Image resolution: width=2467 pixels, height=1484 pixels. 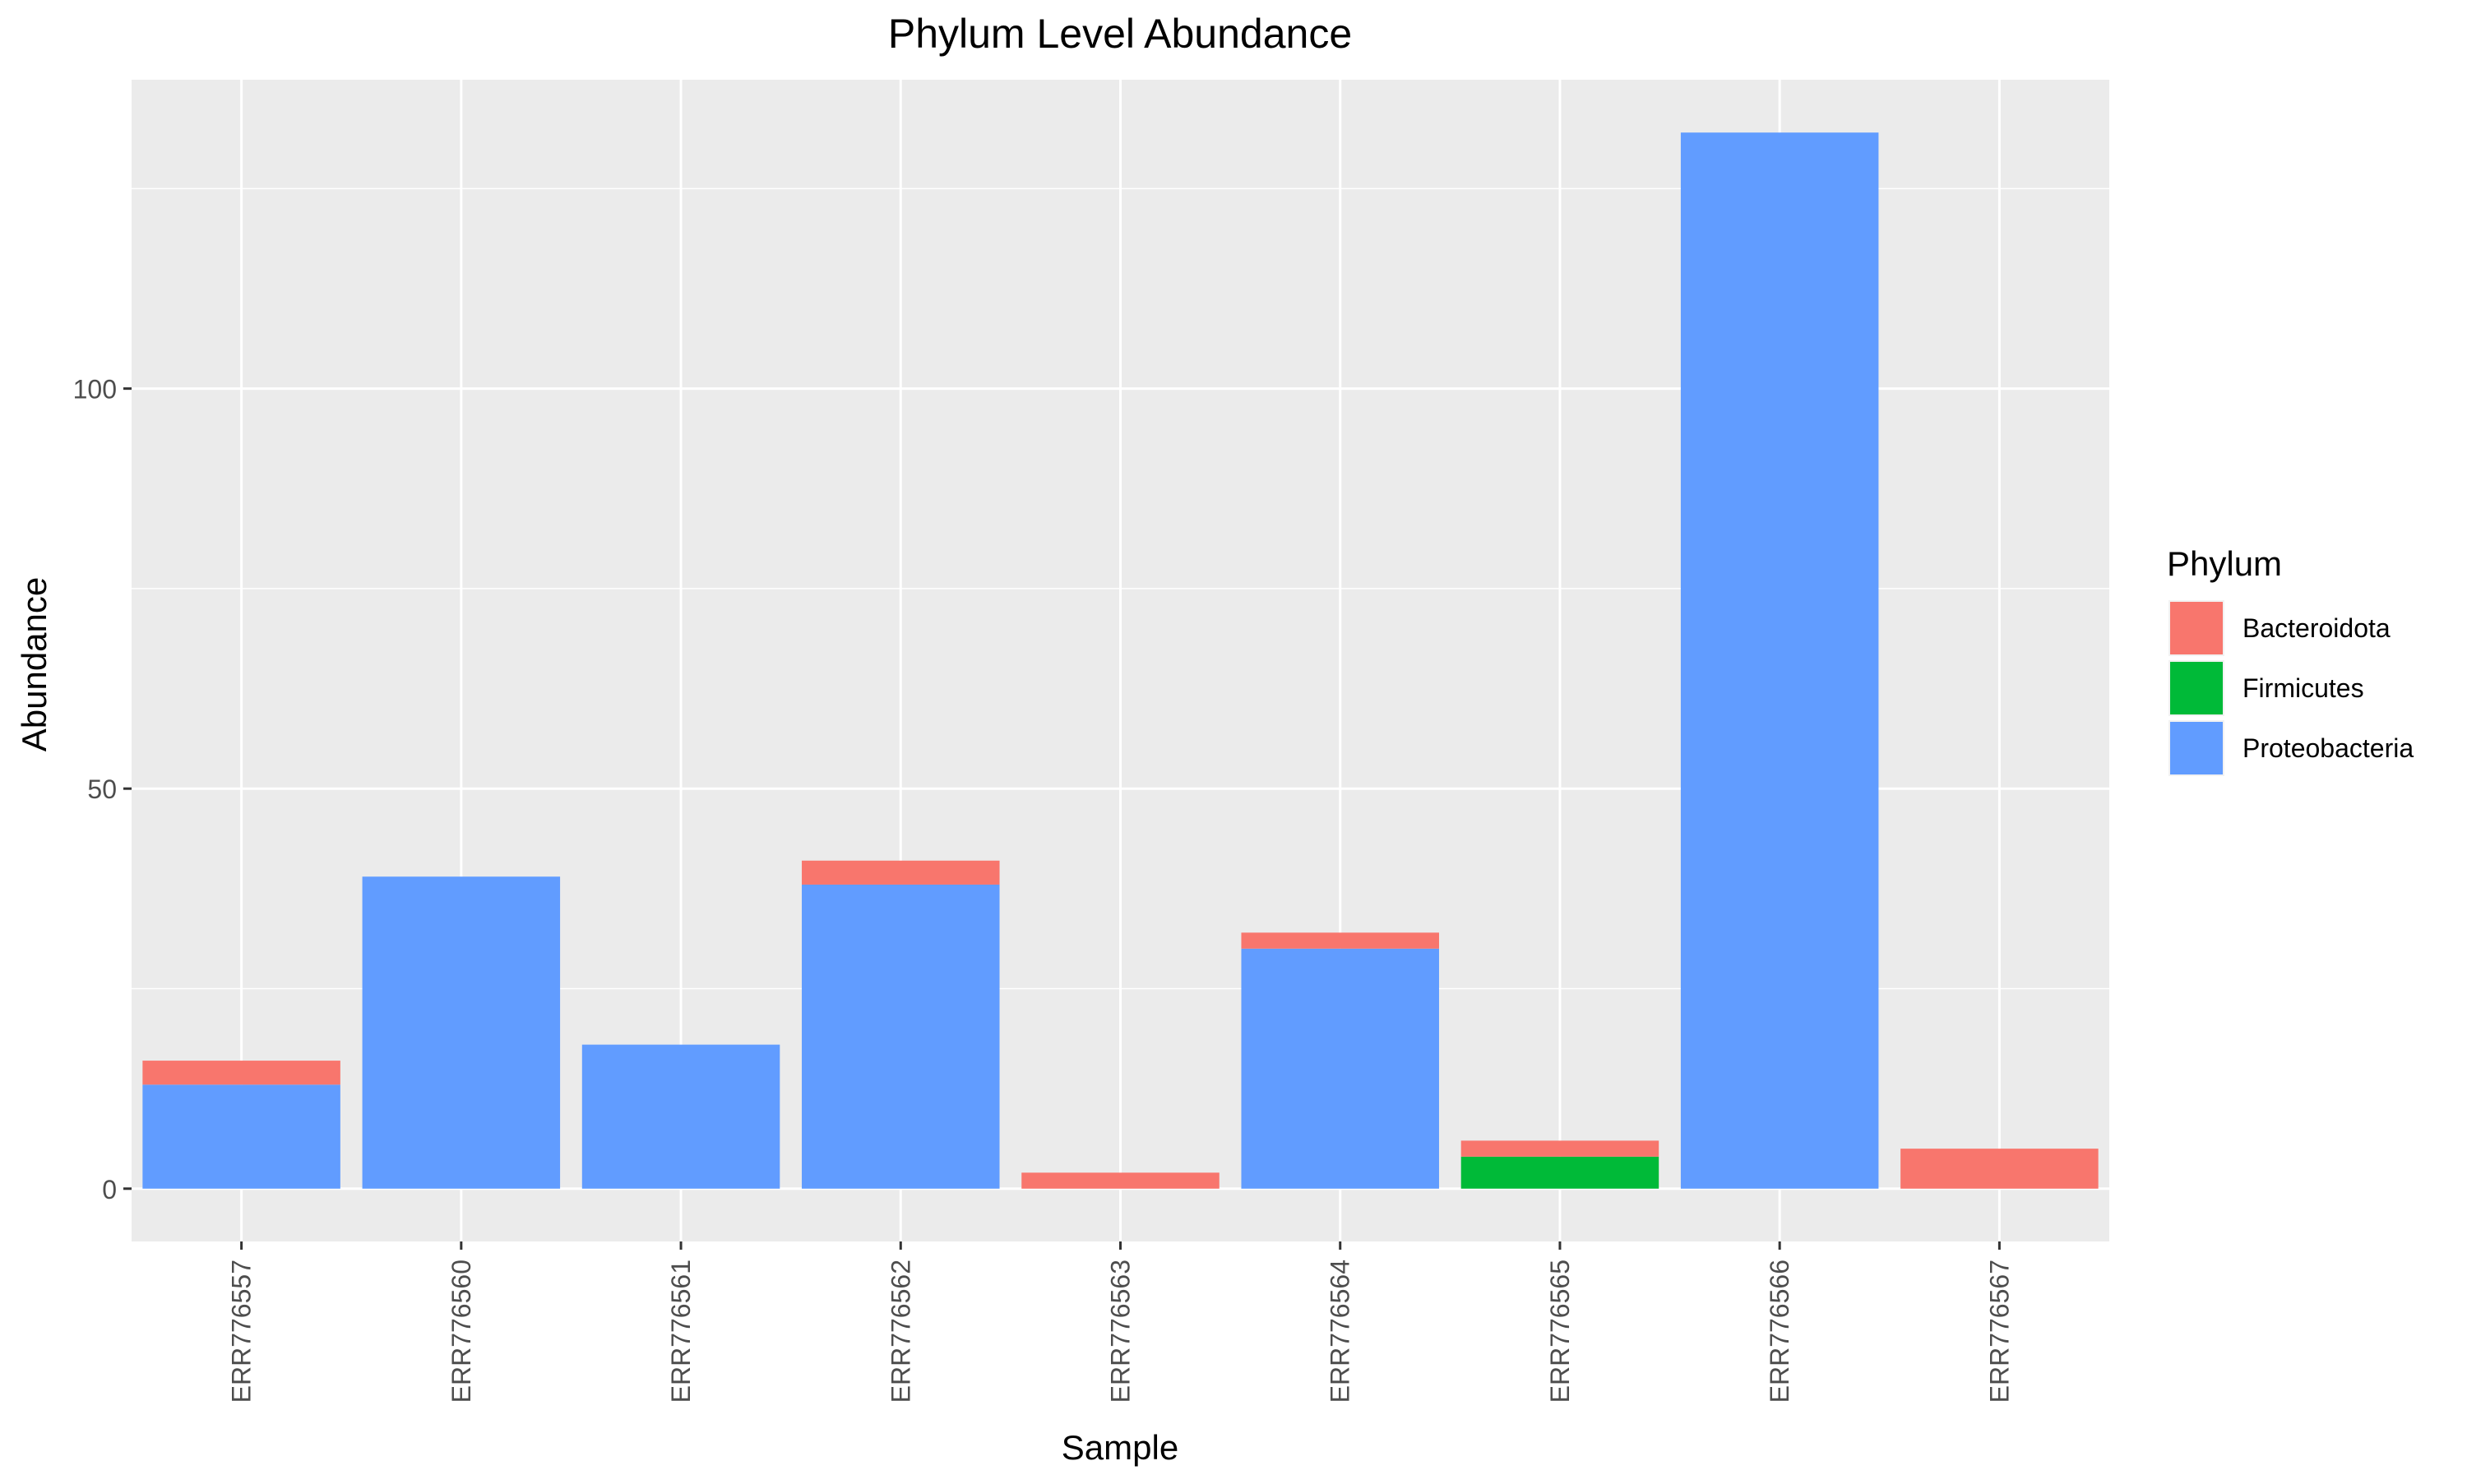 I want to click on y-axis: 0 50 100, so click(x=102, y=789).